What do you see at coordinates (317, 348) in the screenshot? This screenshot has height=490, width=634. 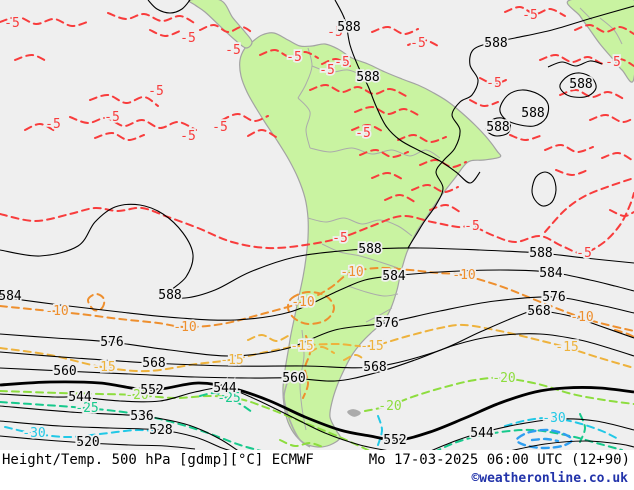 I see `temp-contour--15` at bounding box center [317, 348].